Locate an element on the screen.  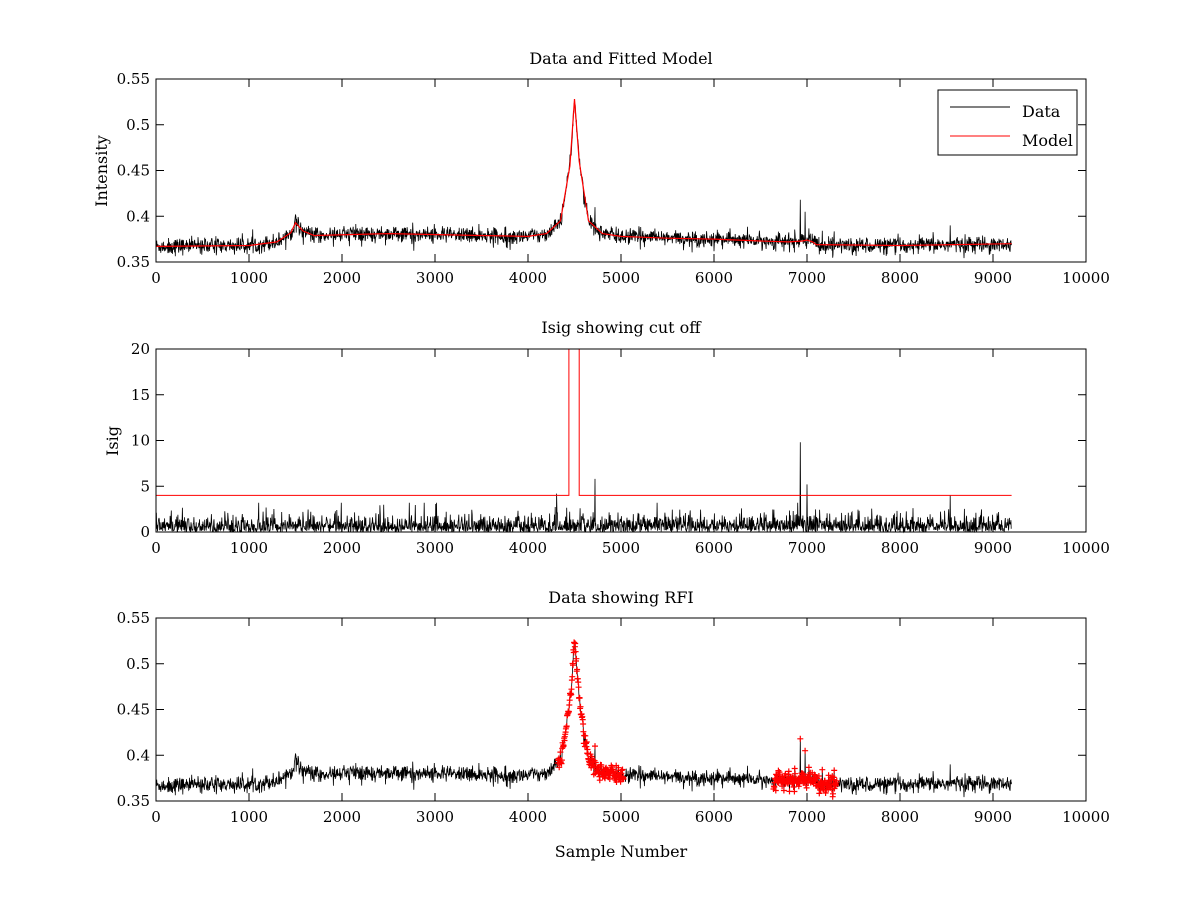
y-tick-label: 15 is located at coordinates (140, 395).